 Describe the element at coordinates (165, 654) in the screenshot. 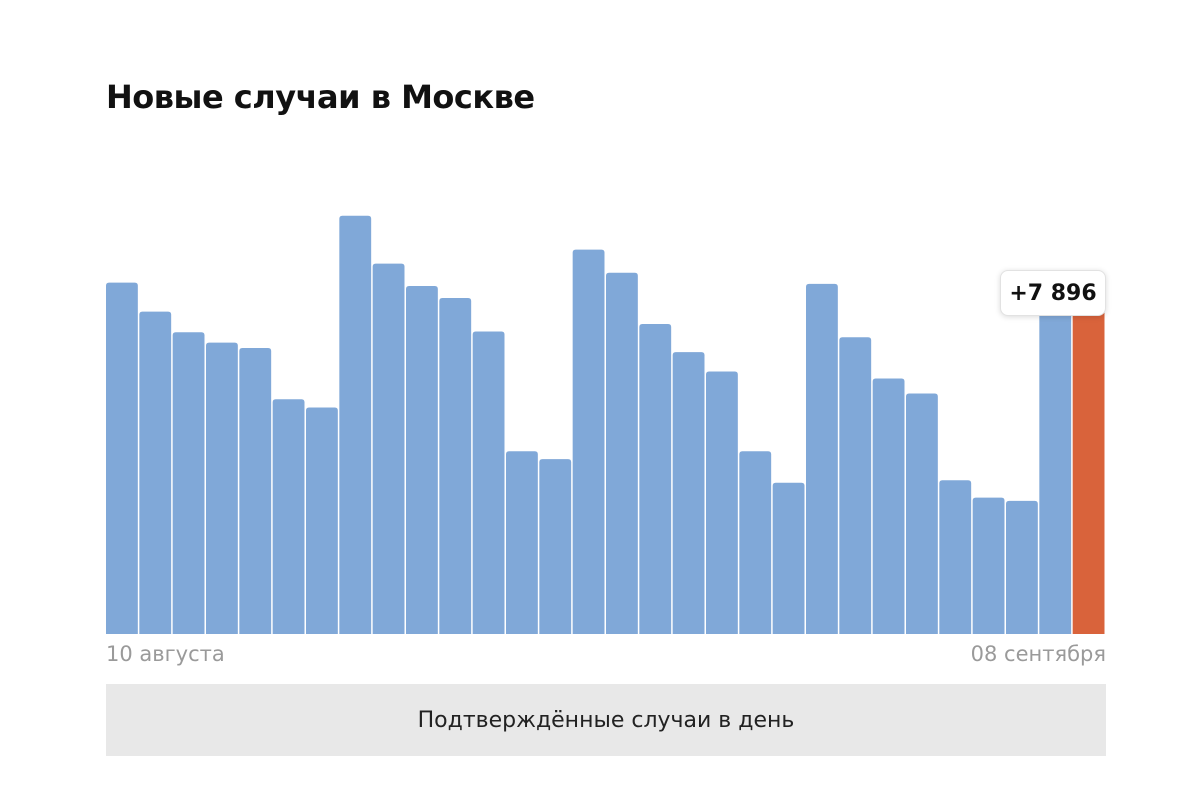

I see `x-axis-start-label: 10 августа` at that location.